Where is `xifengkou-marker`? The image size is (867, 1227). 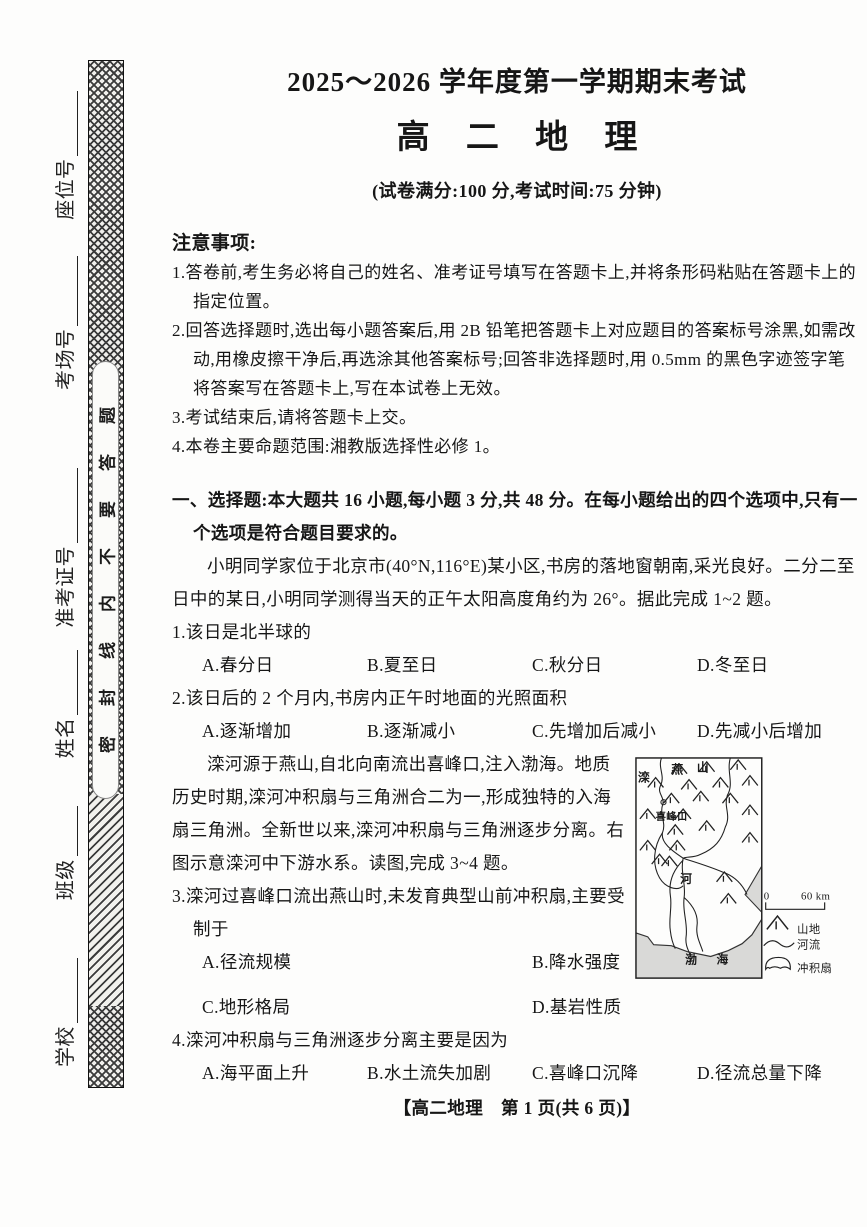
xifengkou-marker is located at coordinates (663, 802).